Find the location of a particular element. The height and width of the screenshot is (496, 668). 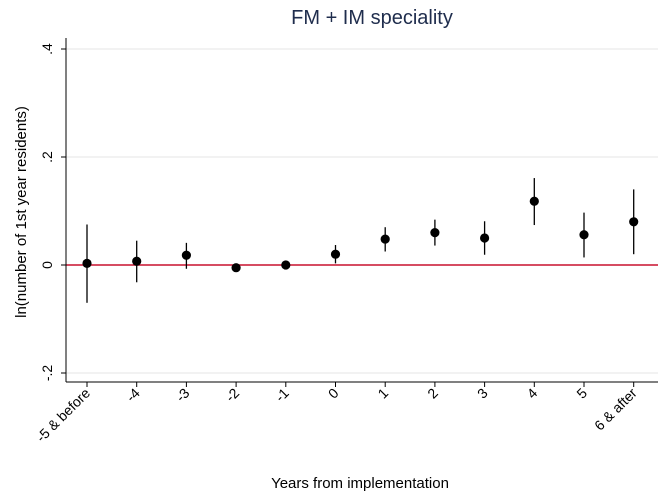

y-tick-label-1: 0 is located at coordinates (47, 265).